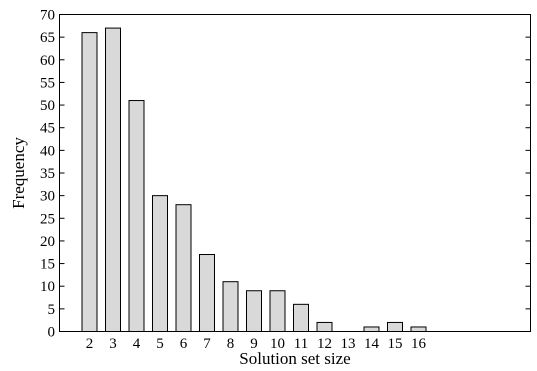  Describe the element at coordinates (47, 151) in the screenshot. I see `y-tick-label-40: 40` at that location.